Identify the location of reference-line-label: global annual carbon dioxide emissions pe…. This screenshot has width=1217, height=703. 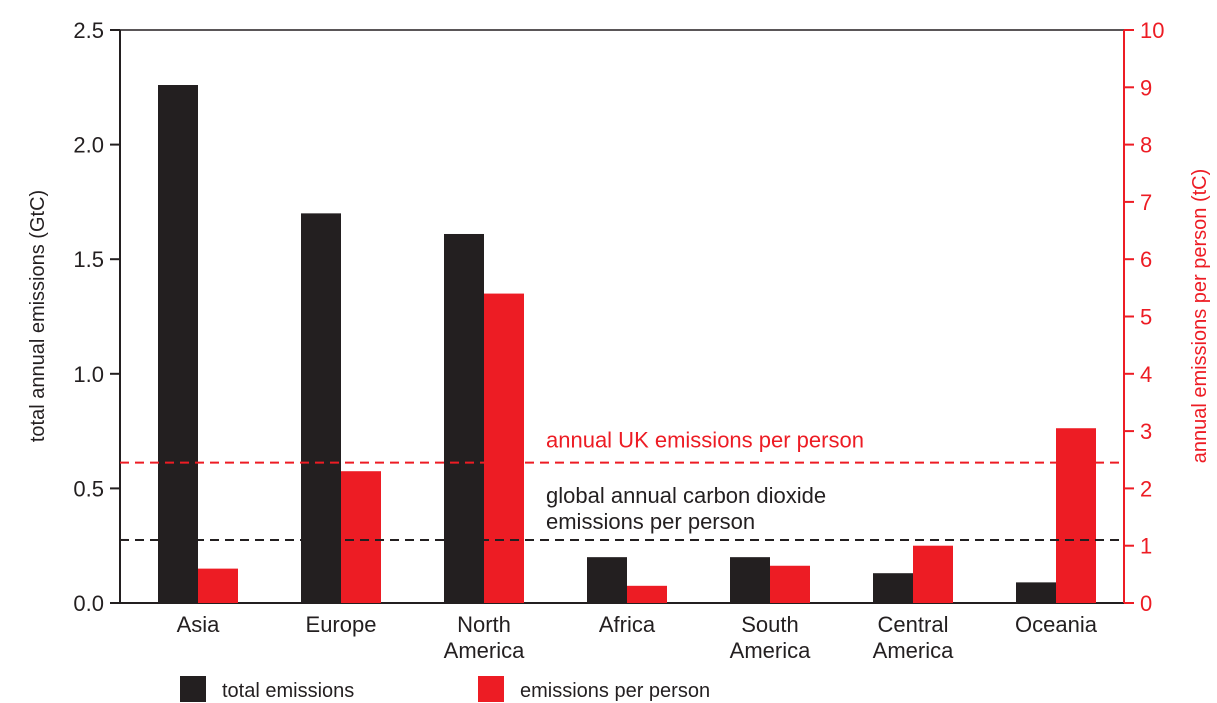
(686, 508).